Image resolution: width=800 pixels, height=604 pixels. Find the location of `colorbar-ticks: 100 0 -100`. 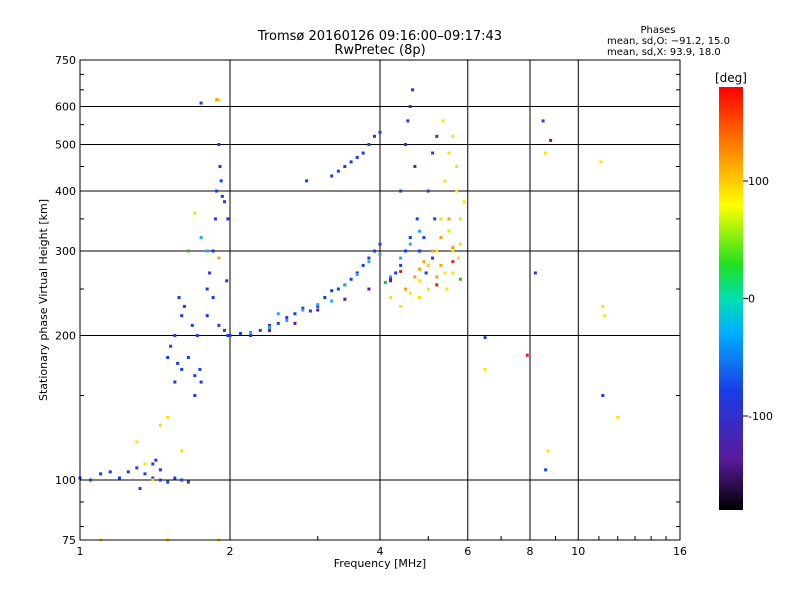

colorbar-ticks: 100 0 -100 is located at coordinates (758, 299).